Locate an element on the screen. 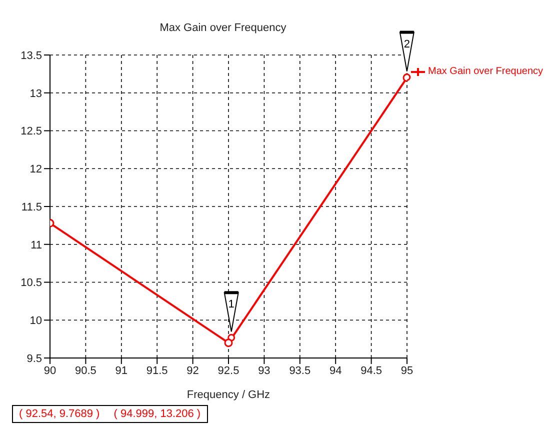  y-tick-label: 10 is located at coordinates (36, 321).